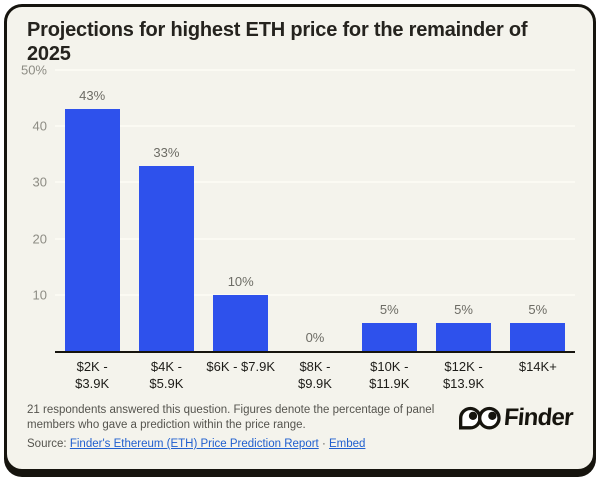 The width and height of the screenshot is (600, 487). Describe the element at coordinates (39, 295) in the screenshot. I see `y-tick-label: 10` at that location.